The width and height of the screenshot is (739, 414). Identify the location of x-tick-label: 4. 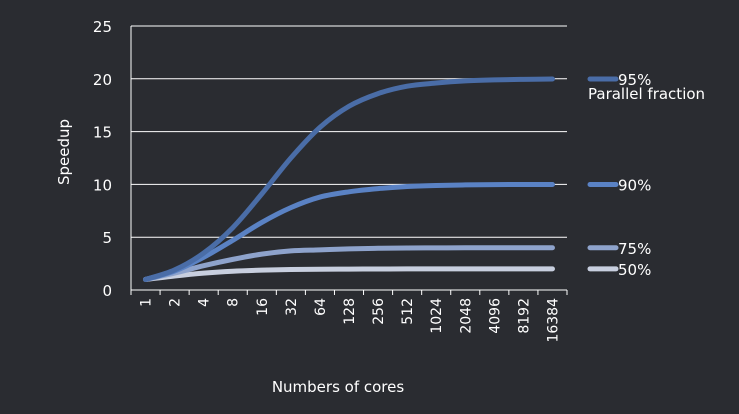
(205, 302).